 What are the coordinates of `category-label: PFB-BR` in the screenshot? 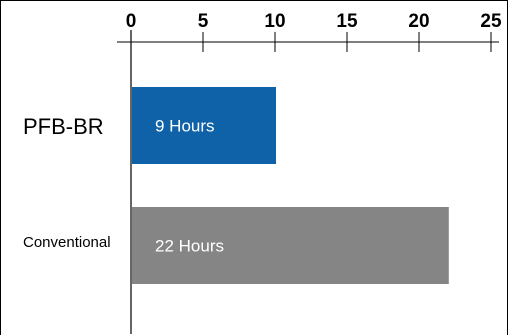 It's located at (63, 126).